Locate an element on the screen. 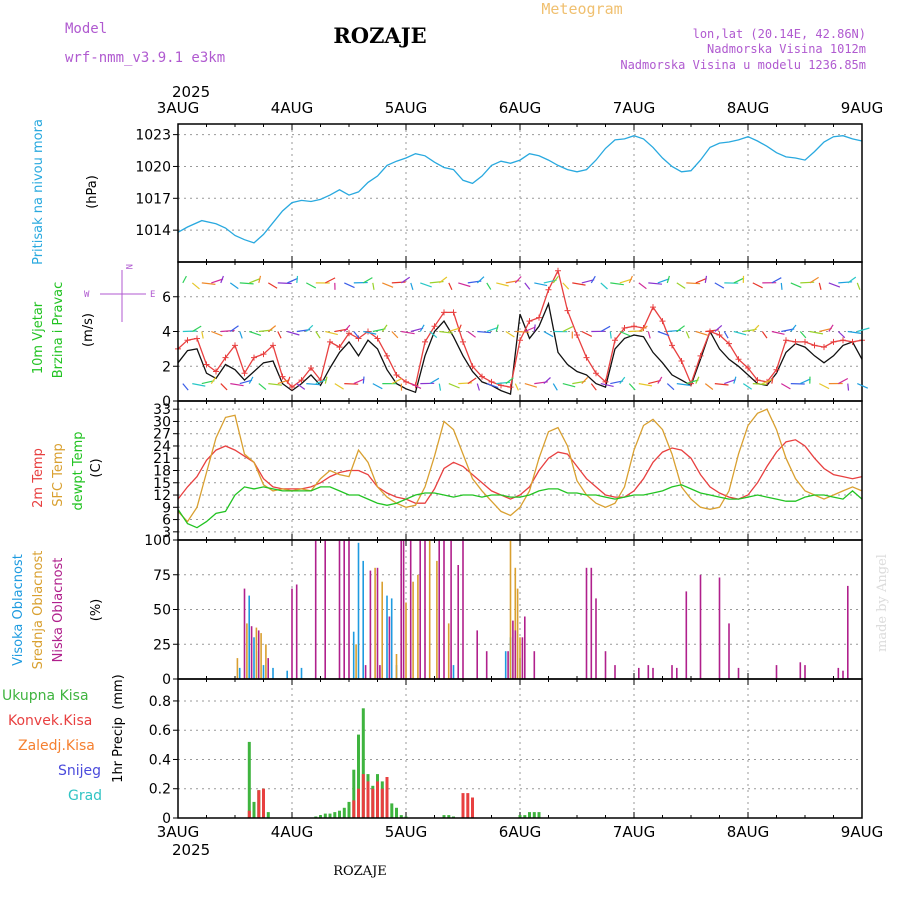 The height and width of the screenshot is (900, 900). wind-label-1: 10m Vjetar is located at coordinates (38, 337).